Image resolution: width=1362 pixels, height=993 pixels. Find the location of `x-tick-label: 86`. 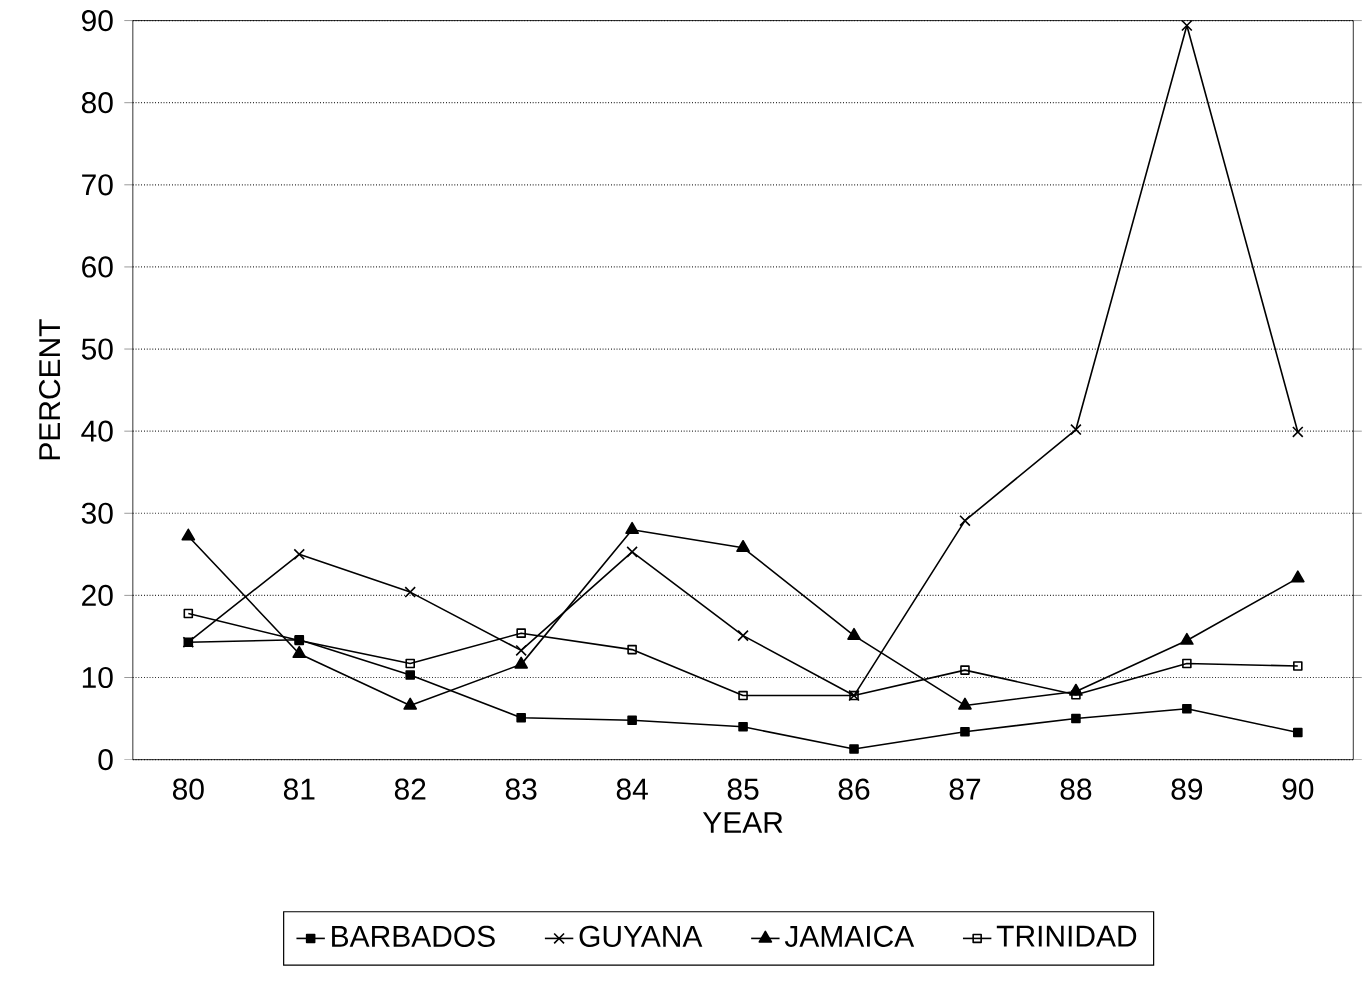

x-tick-label: 86 is located at coordinates (854, 789).